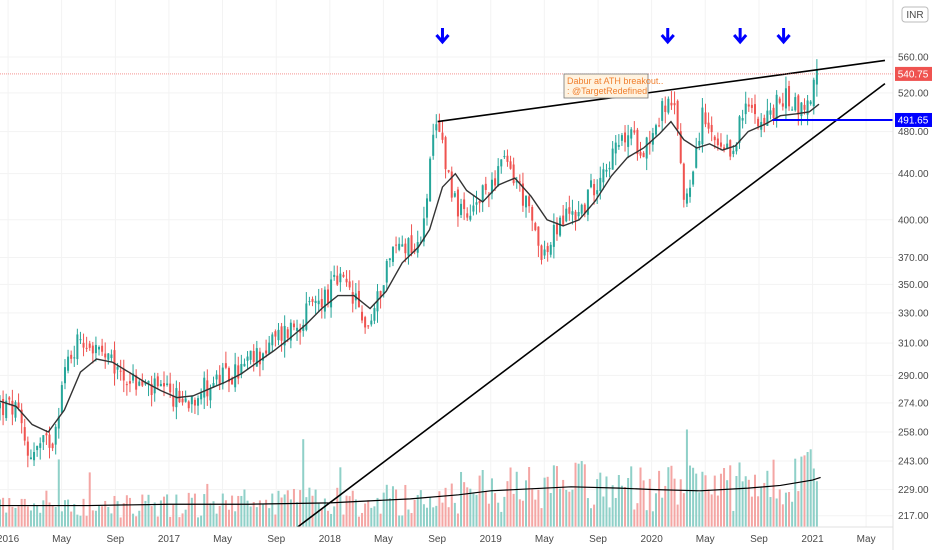 The width and height of the screenshot is (932, 550). Describe the element at coordinates (615, 81) in the screenshot. I see `note-line-1: Dabur at ATH breakout..` at that location.